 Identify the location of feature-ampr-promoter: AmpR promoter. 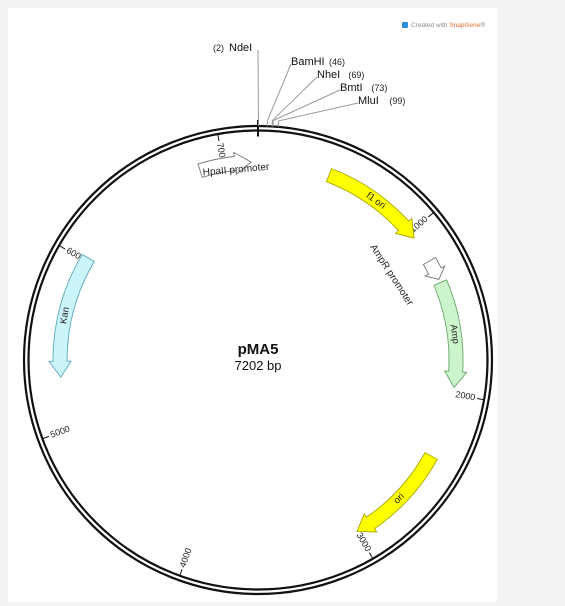
(406, 276).